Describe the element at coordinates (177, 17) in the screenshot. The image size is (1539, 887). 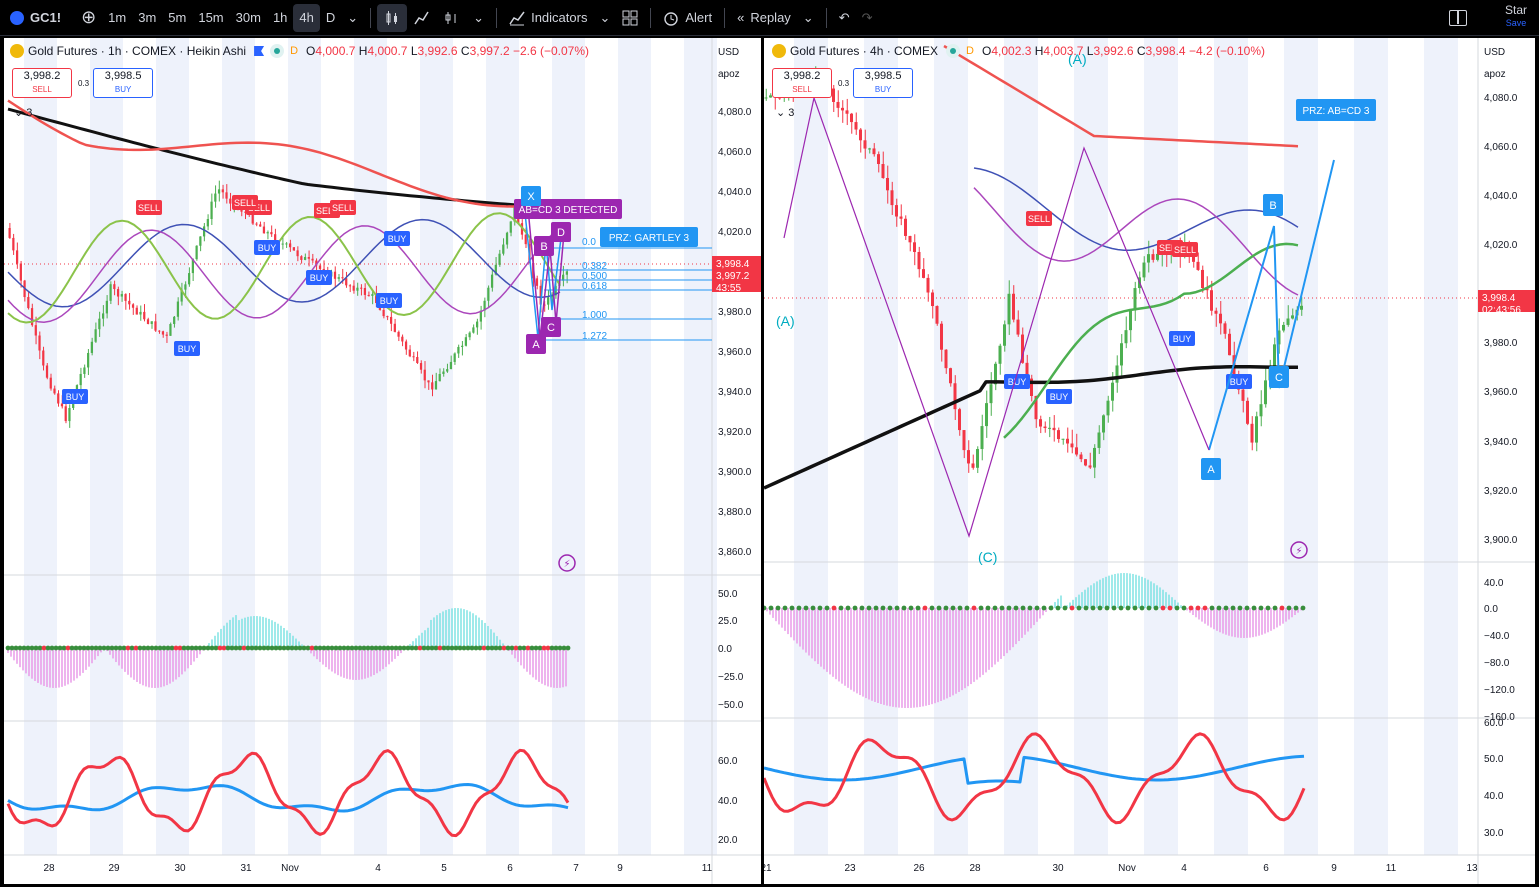
I see `interval-5m: 5m` at that location.